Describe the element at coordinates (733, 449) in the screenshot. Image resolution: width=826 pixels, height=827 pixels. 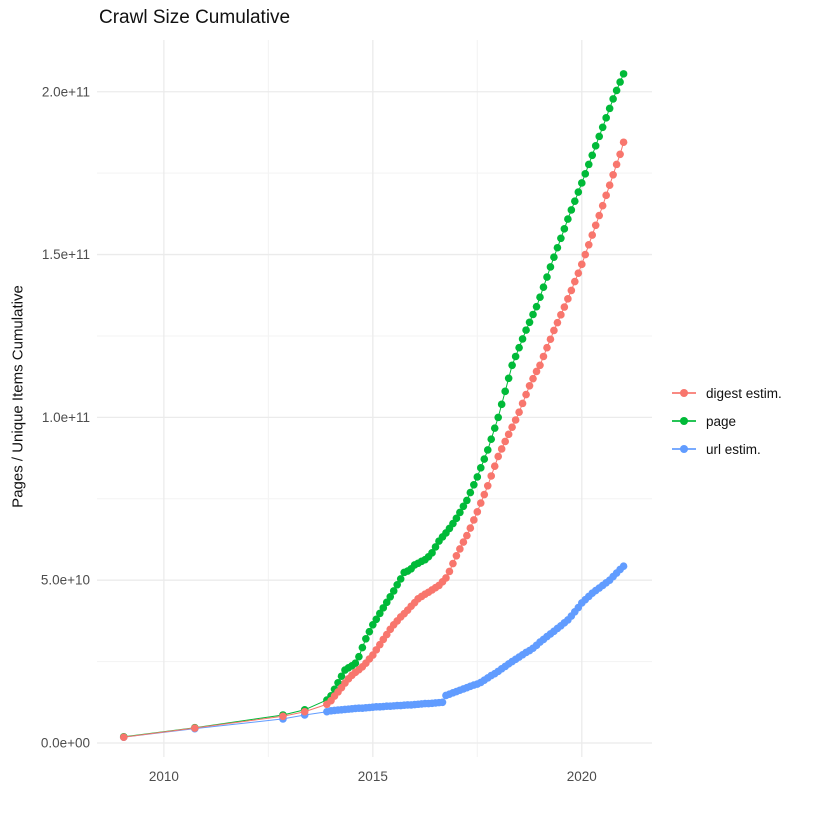
I see `legend-label-url: url estim.` at that location.